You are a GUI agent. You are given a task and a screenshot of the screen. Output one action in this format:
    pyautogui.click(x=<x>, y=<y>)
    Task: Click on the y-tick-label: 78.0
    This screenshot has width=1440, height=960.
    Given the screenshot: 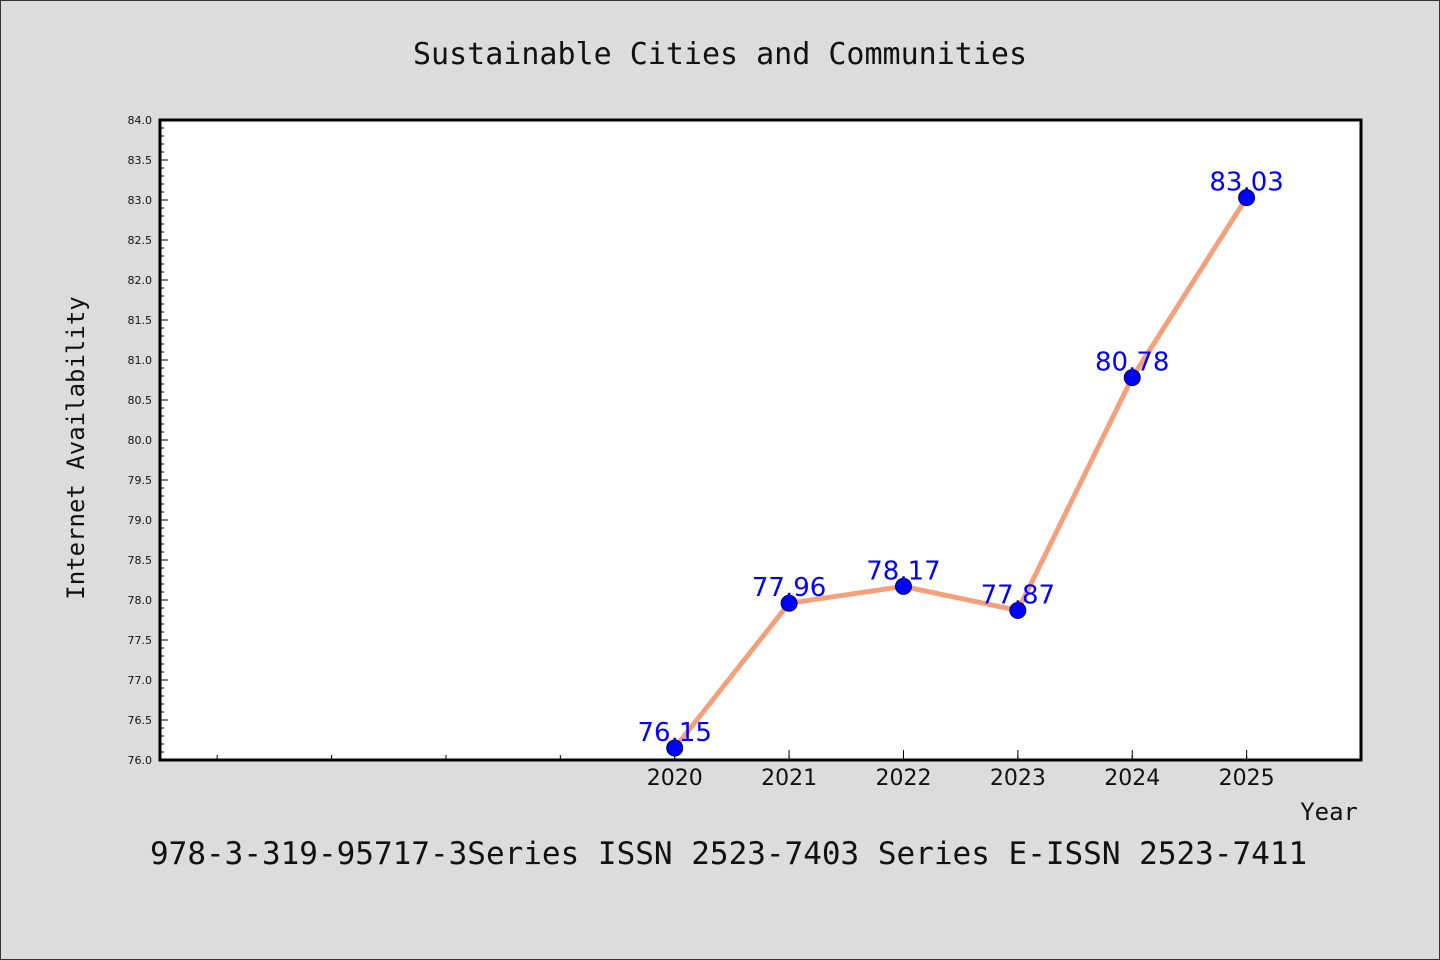 What is the action you would take?
    pyautogui.click(x=140, y=600)
    